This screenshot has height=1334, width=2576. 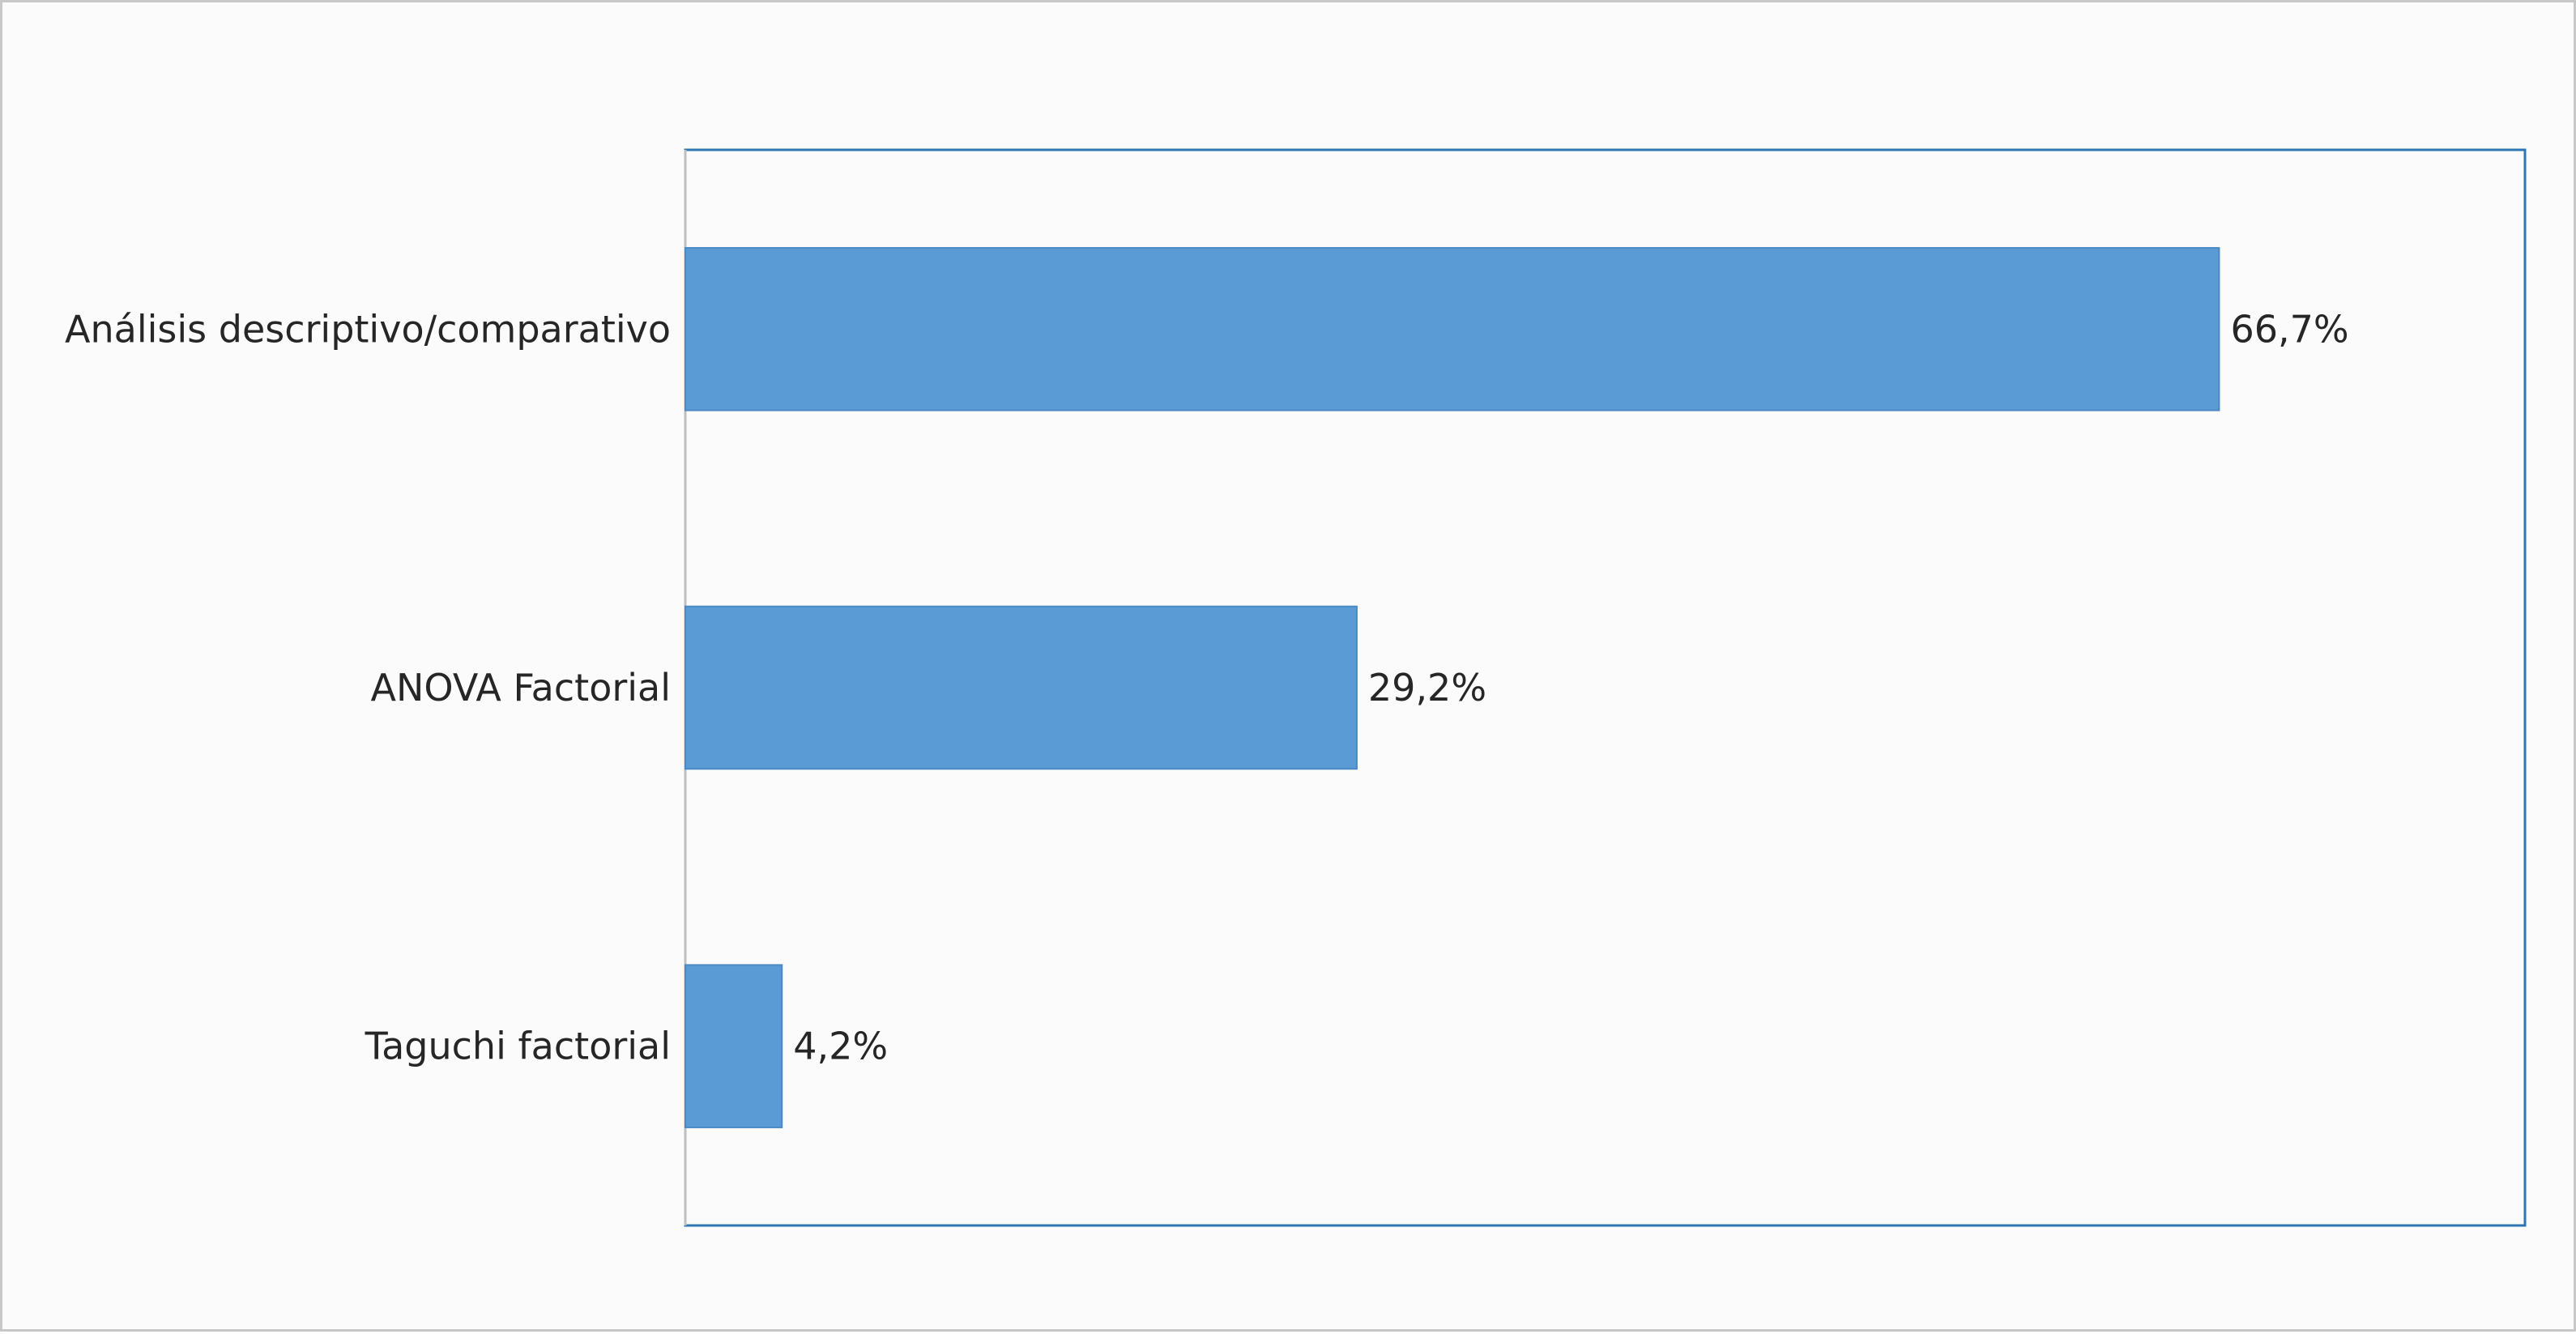 I want to click on value-label-3: 4,2%, so click(x=841, y=1046).